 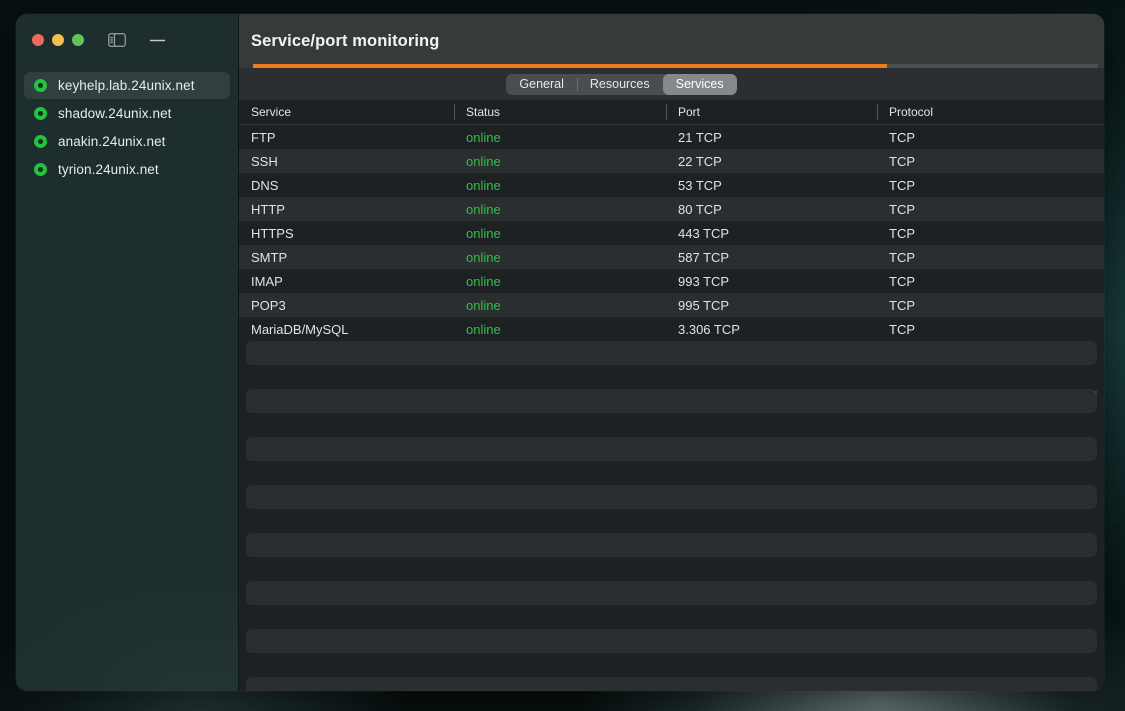 What do you see at coordinates (268, 209) in the screenshot?
I see `cell-service: HTTP` at bounding box center [268, 209].